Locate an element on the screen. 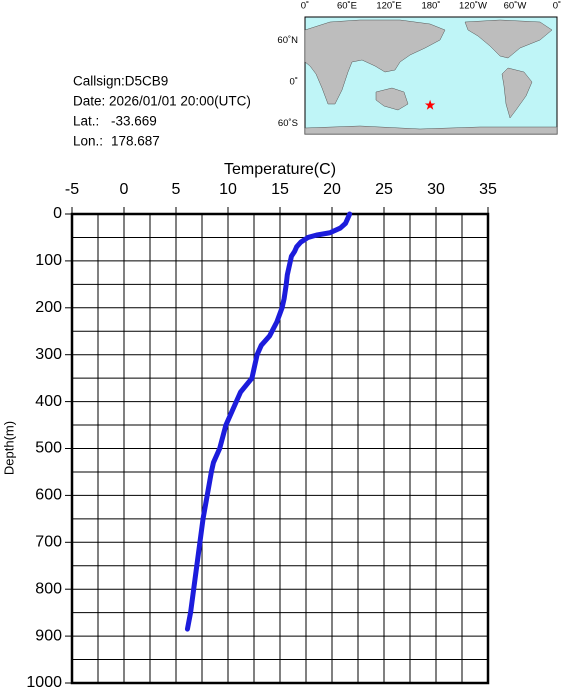 This screenshot has height=695, width=564. map-lon-label: 180˚ is located at coordinates (430, 6).